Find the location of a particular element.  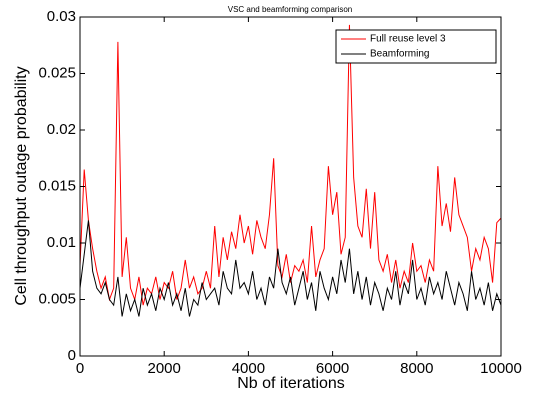

y-tick-label: 0.025 is located at coordinates (57, 72).